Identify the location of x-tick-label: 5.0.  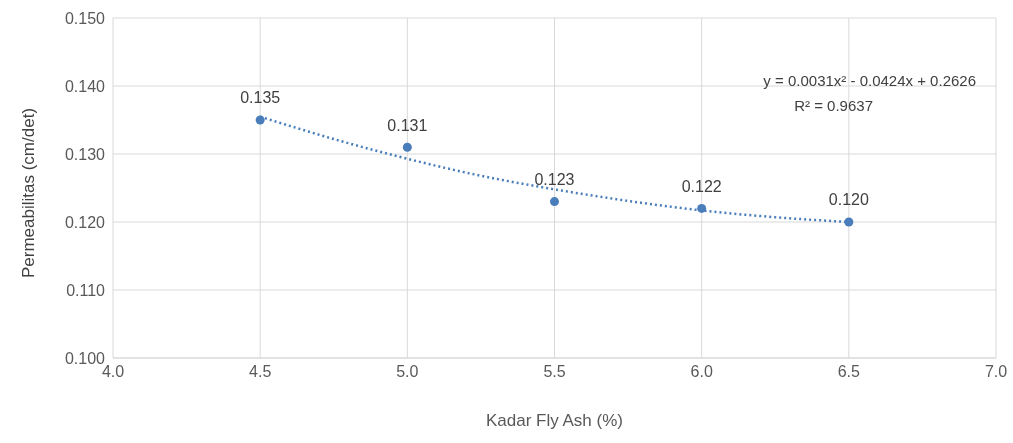
(407, 372).